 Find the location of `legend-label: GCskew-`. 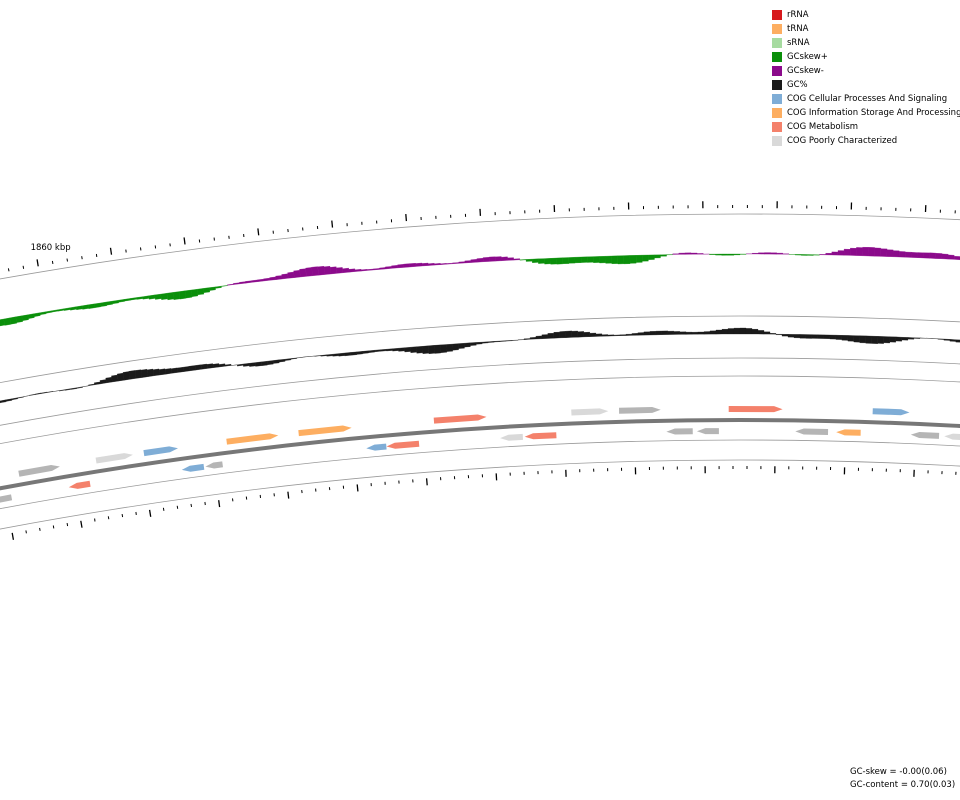

legend-label: GCskew- is located at coordinates (805, 71).